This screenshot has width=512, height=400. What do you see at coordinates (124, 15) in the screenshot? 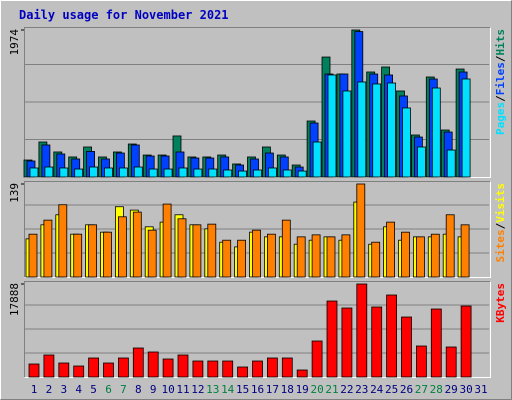
I see `chart-title: Daily usage for November 2021` at bounding box center [124, 15].